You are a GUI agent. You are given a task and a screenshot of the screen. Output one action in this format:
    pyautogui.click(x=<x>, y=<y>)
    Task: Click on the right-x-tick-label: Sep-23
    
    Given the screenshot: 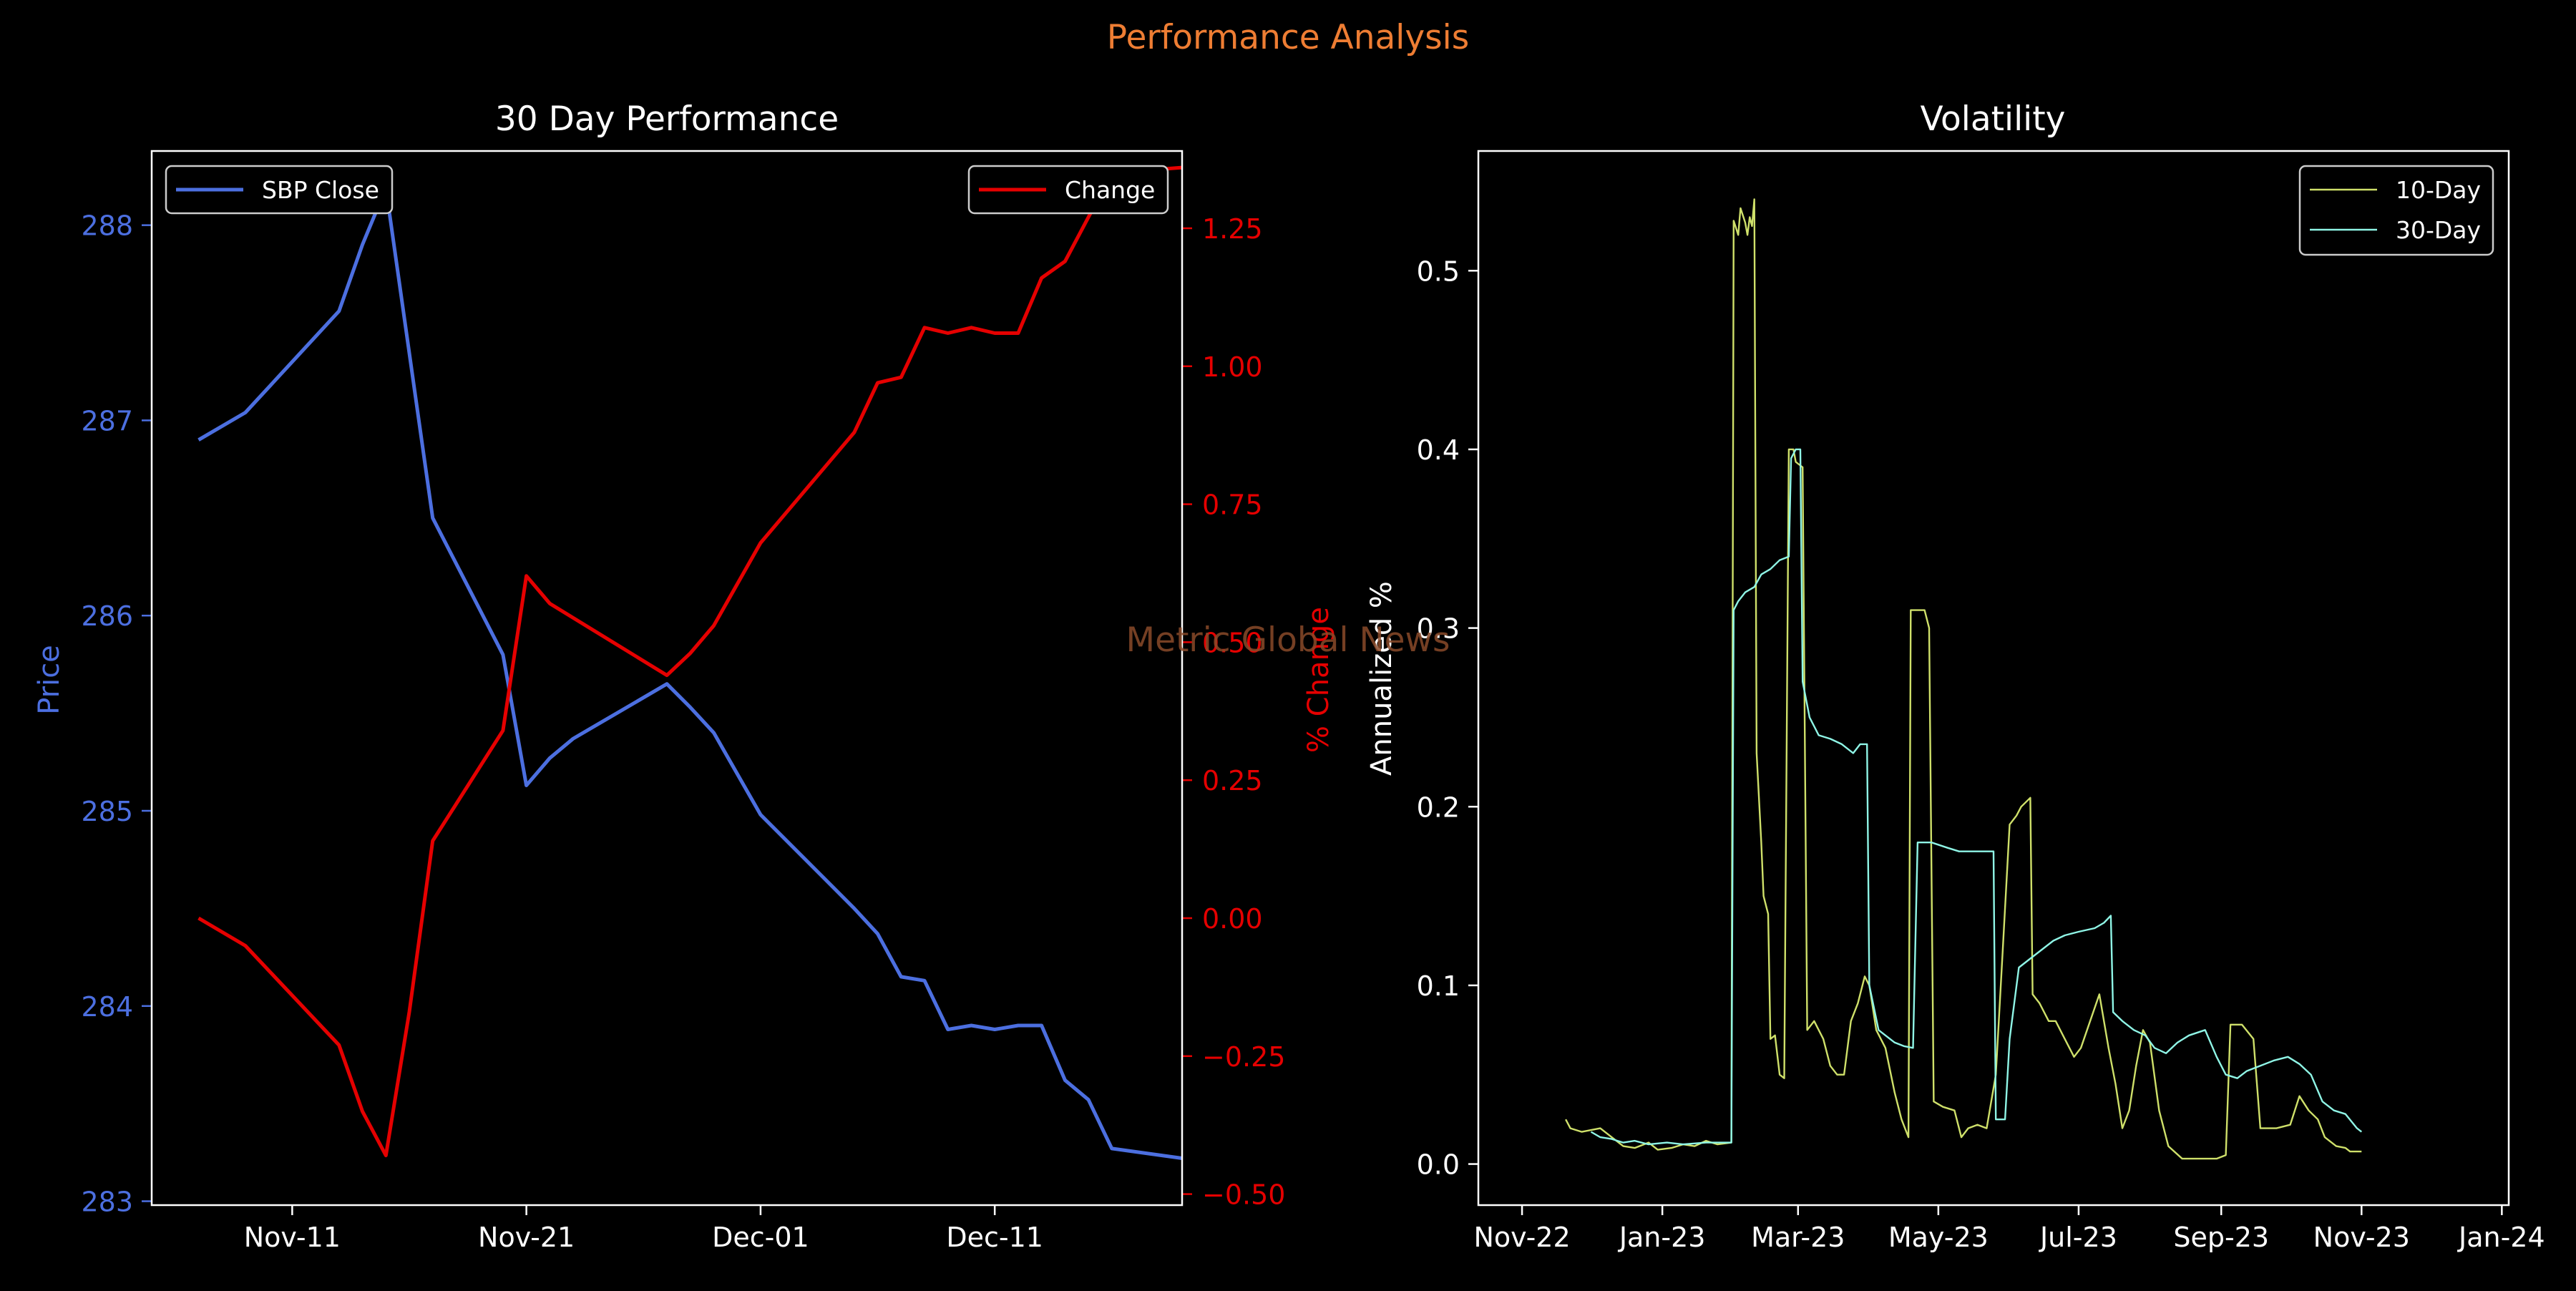 What is the action you would take?
    pyautogui.click(x=2221, y=1237)
    